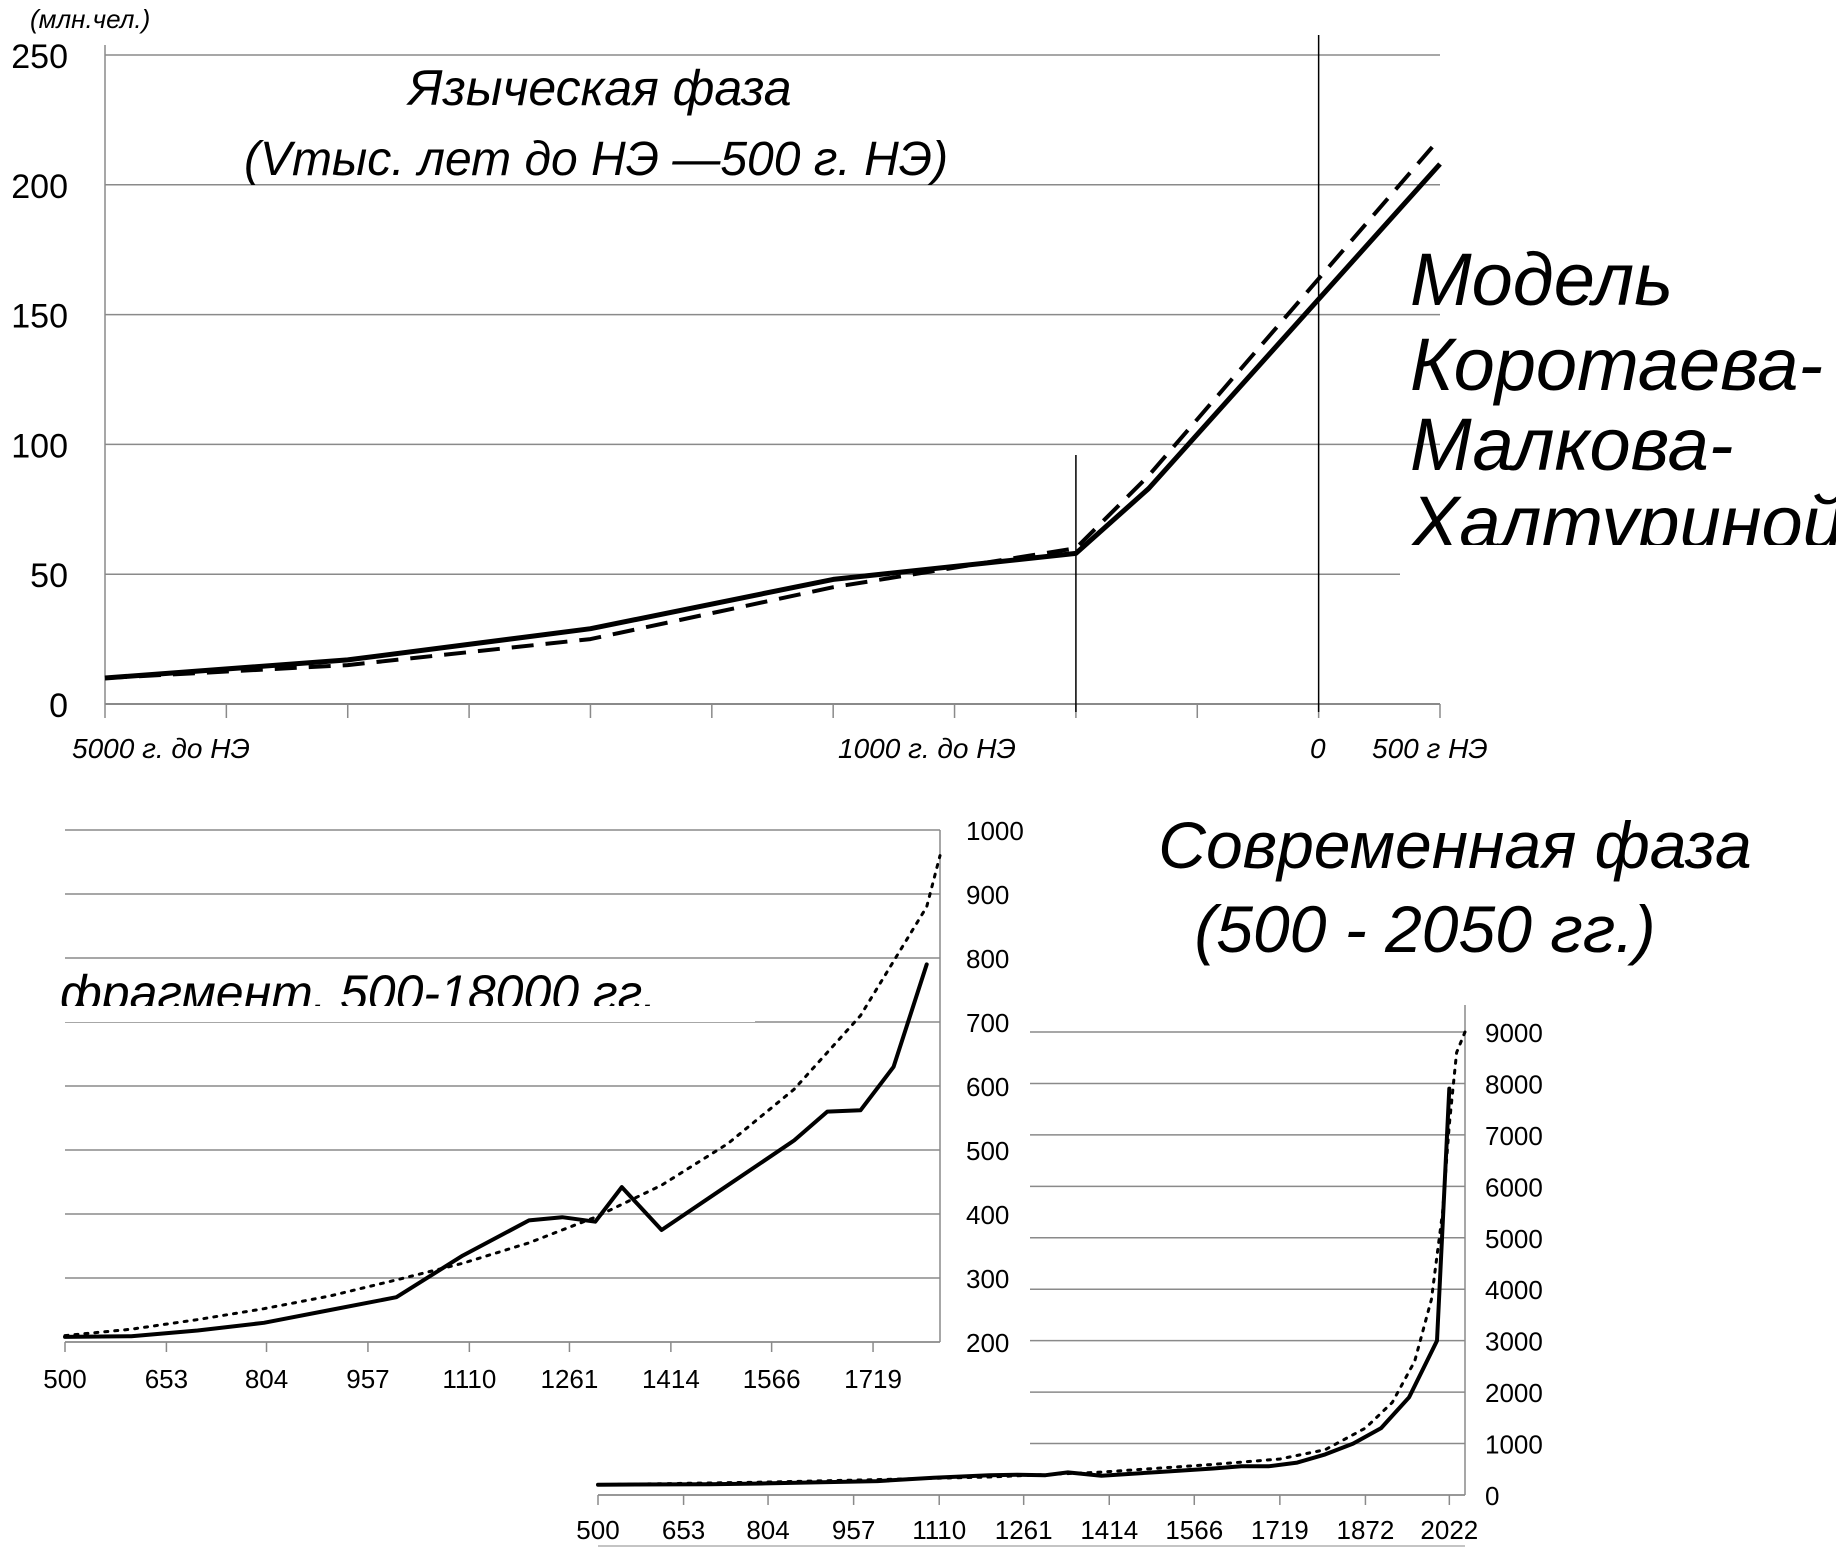  I want to click on modern-series-line-solid, so click(1024, 1286).